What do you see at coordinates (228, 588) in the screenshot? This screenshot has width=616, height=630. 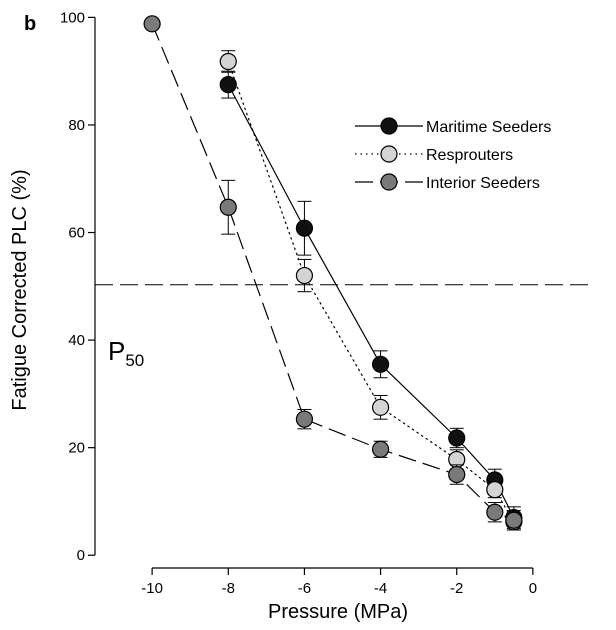 I see `x-tick-label: -8` at bounding box center [228, 588].